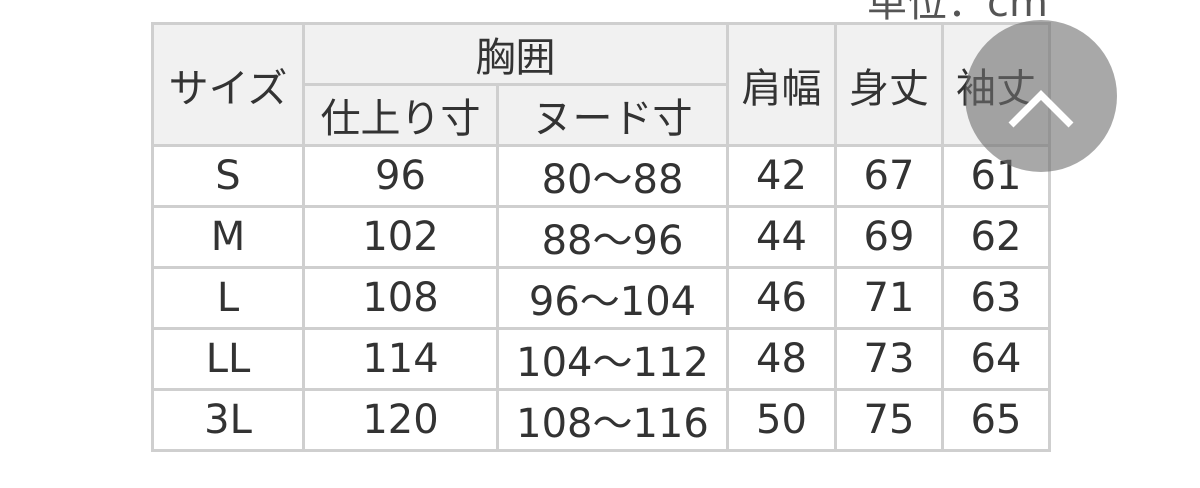  I want to click on cell-sleeve: 63, so click(996, 298).